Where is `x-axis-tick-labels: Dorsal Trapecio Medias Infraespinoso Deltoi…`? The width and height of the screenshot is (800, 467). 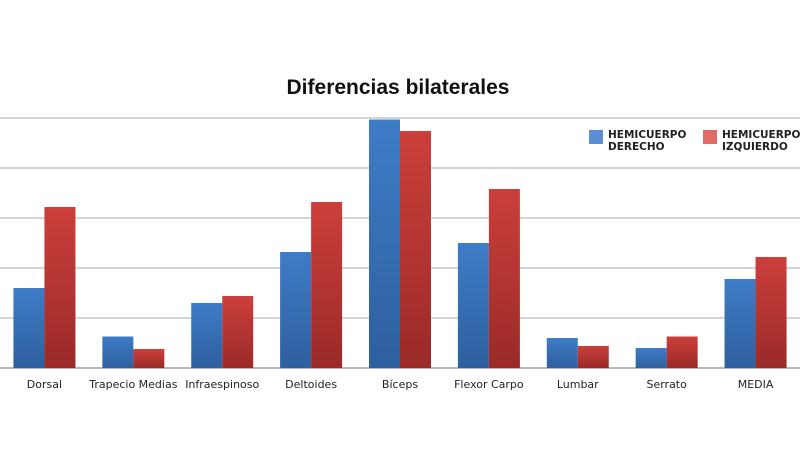 x-axis-tick-labels: Dorsal Trapecio Medias Infraespinoso Deltoi… is located at coordinates (400, 384).